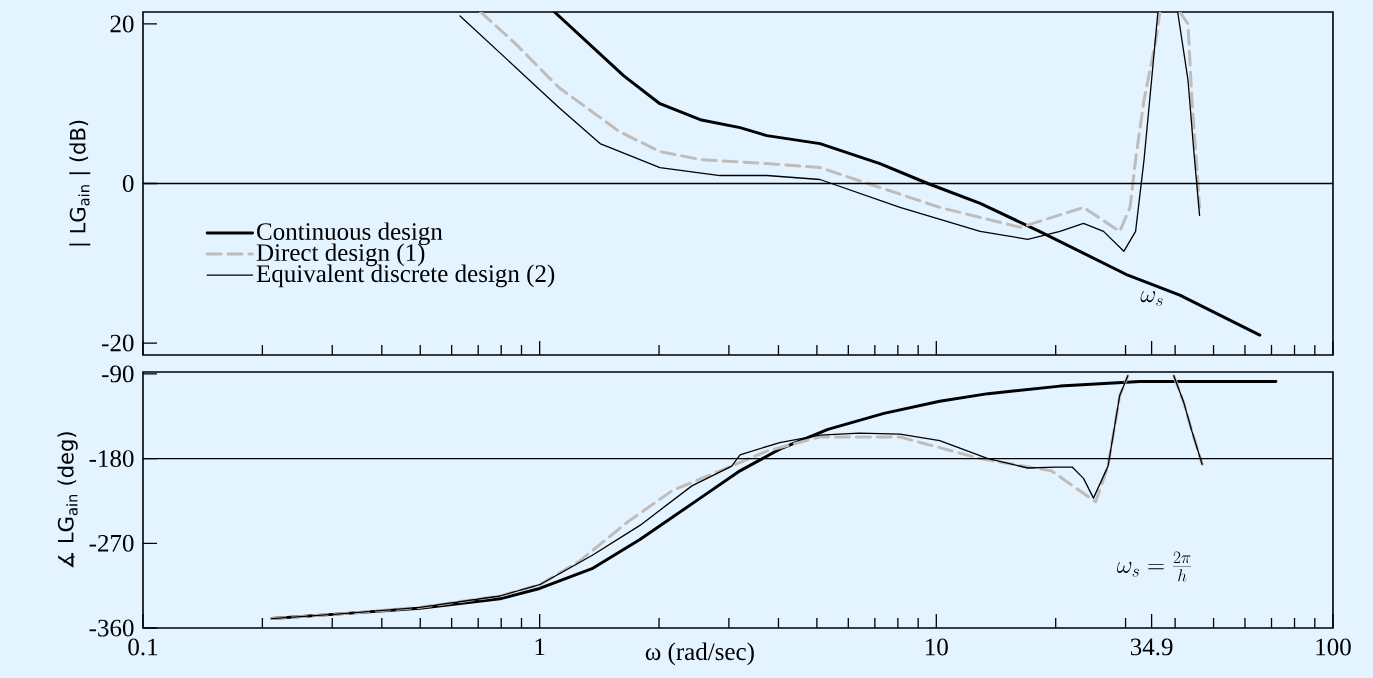 This screenshot has width=1373, height=678. Describe the element at coordinates (80, 183) in the screenshot. I see `y-axis-title: | LG$_{ain}$ | (dB)` at that location.